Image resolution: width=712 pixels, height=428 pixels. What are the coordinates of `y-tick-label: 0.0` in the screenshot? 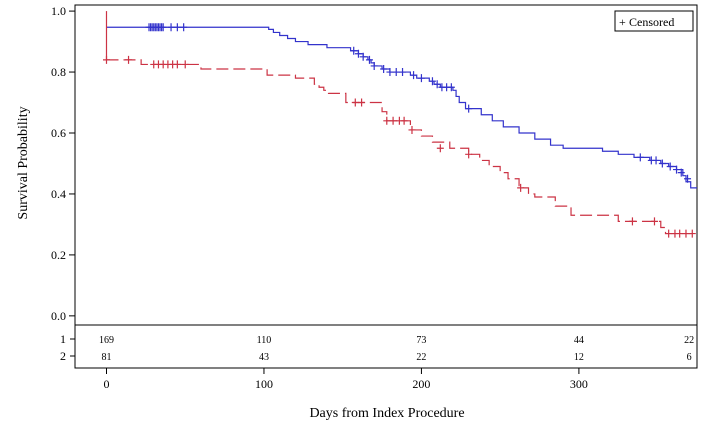 It's located at (58, 316).